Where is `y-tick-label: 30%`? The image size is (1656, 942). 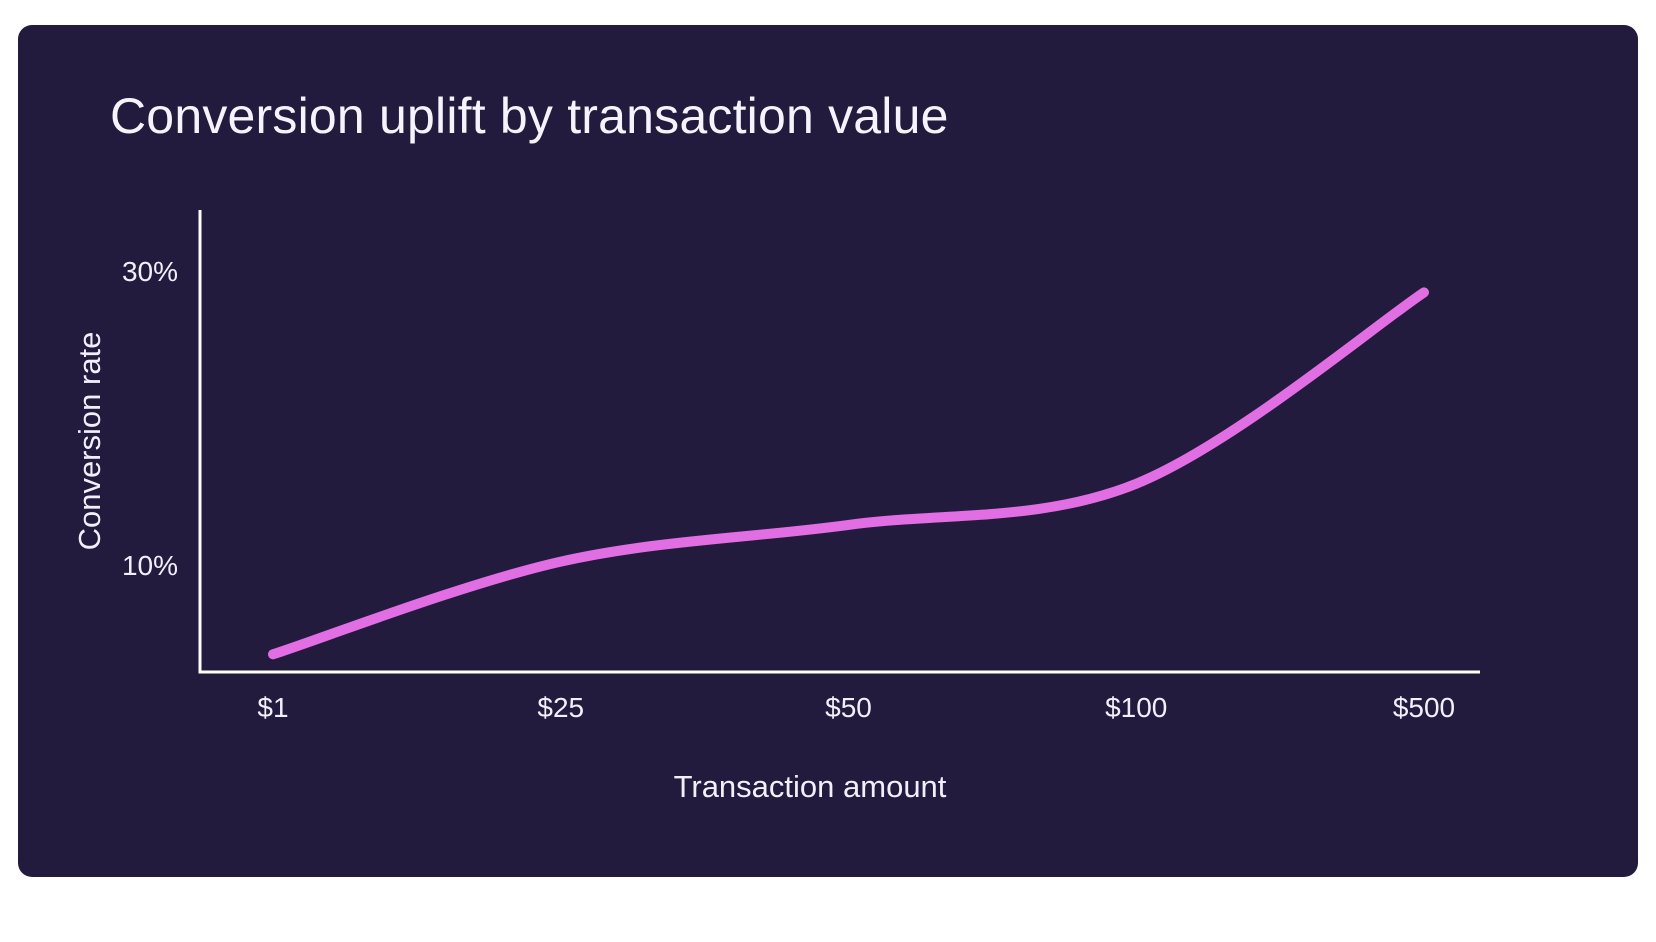
y-tick-label: 30% is located at coordinates (150, 271).